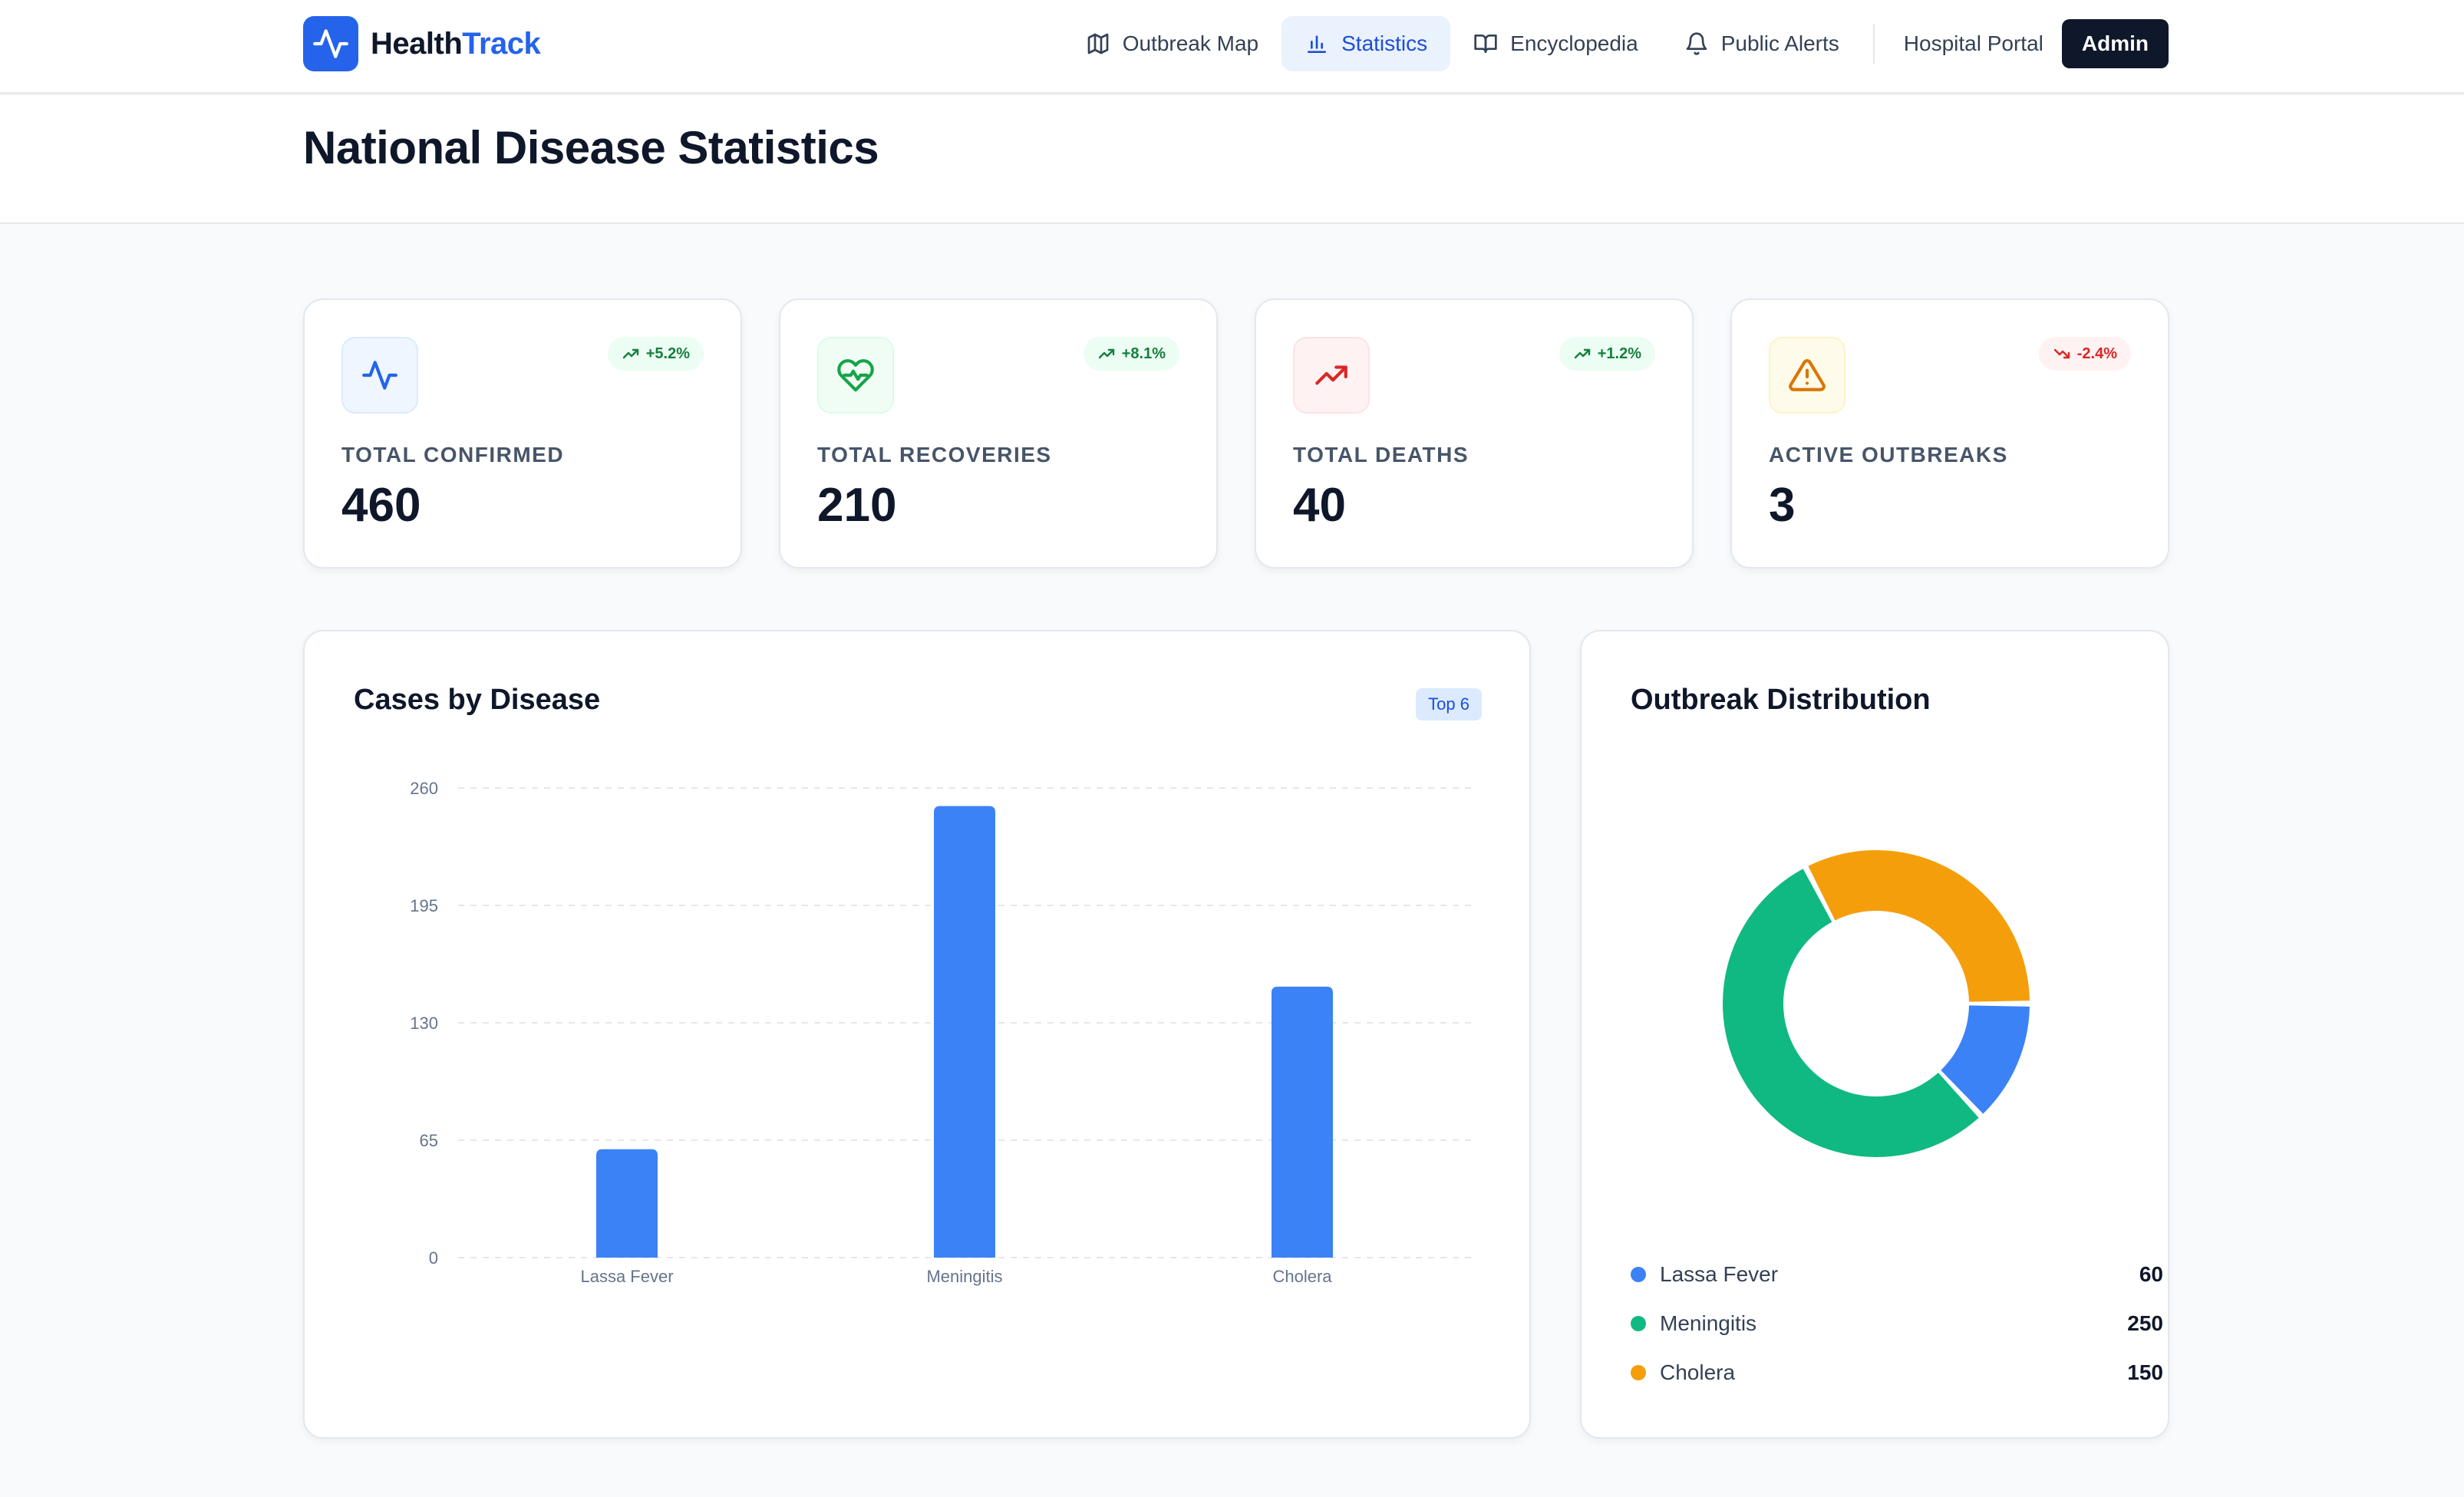 The image size is (2464, 1497). I want to click on stat-value: 40, so click(1320, 505).